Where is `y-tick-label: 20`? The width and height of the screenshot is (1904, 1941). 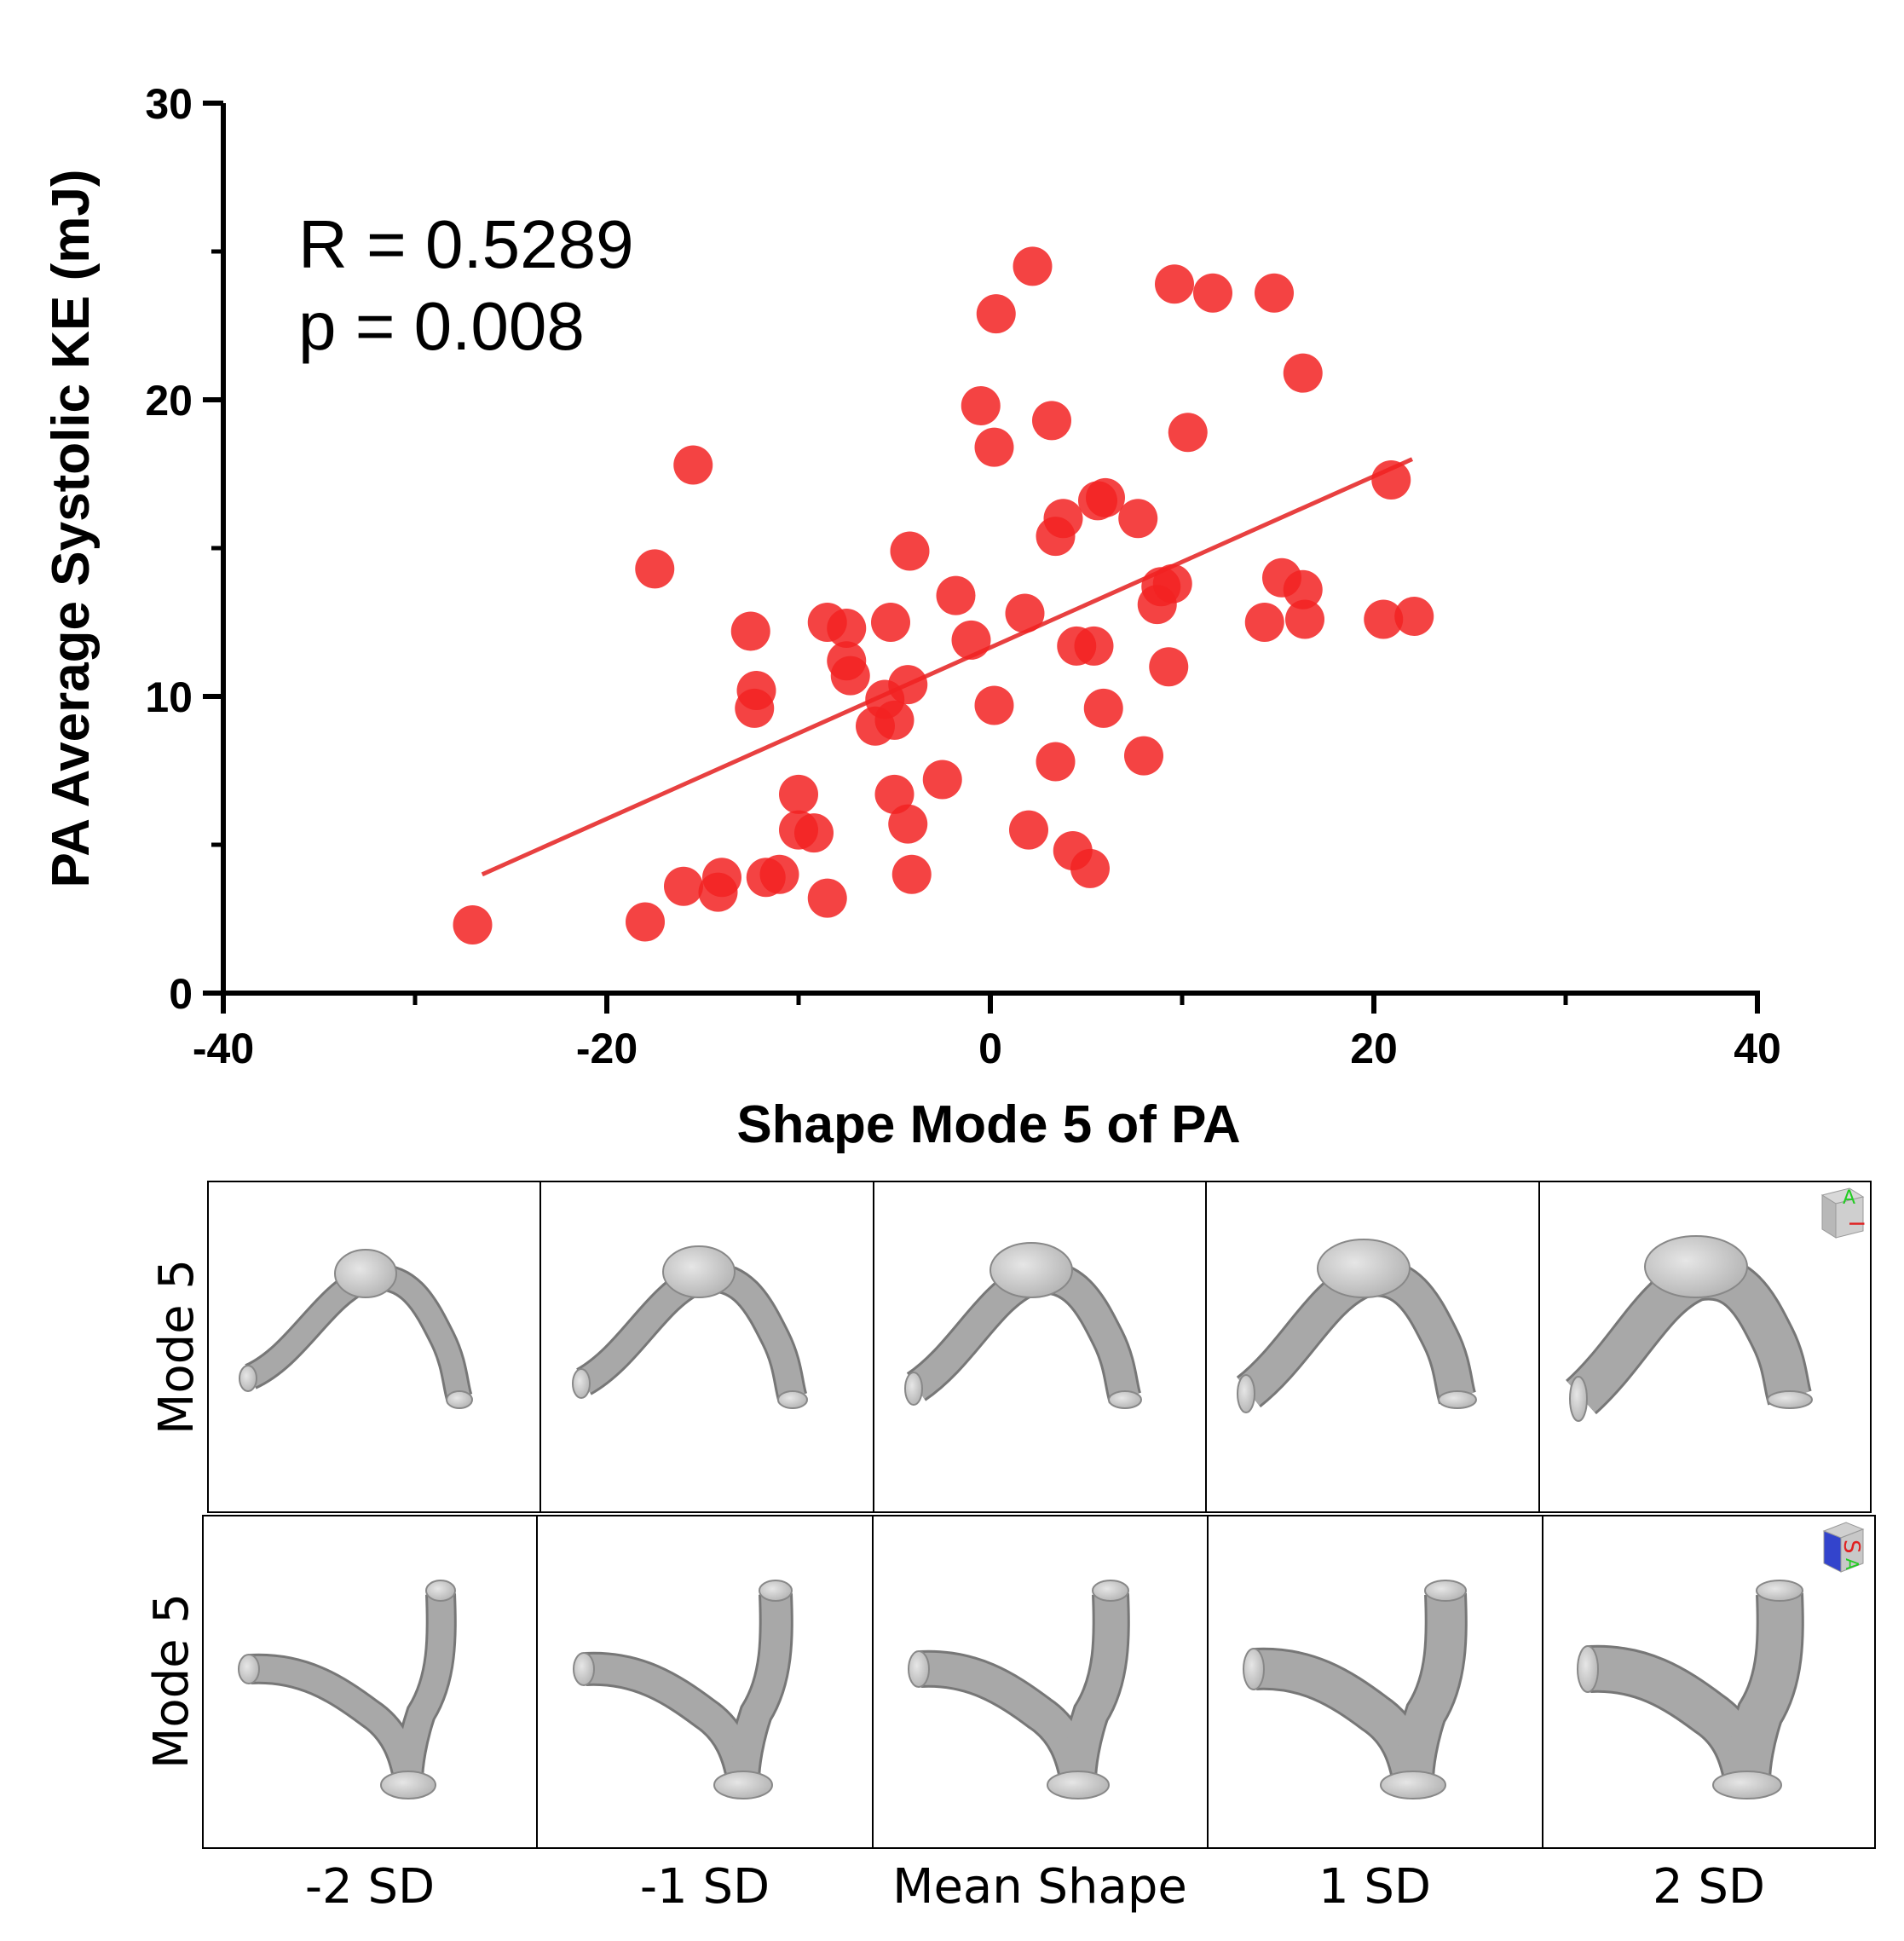 y-tick-label: 20 is located at coordinates (169, 401).